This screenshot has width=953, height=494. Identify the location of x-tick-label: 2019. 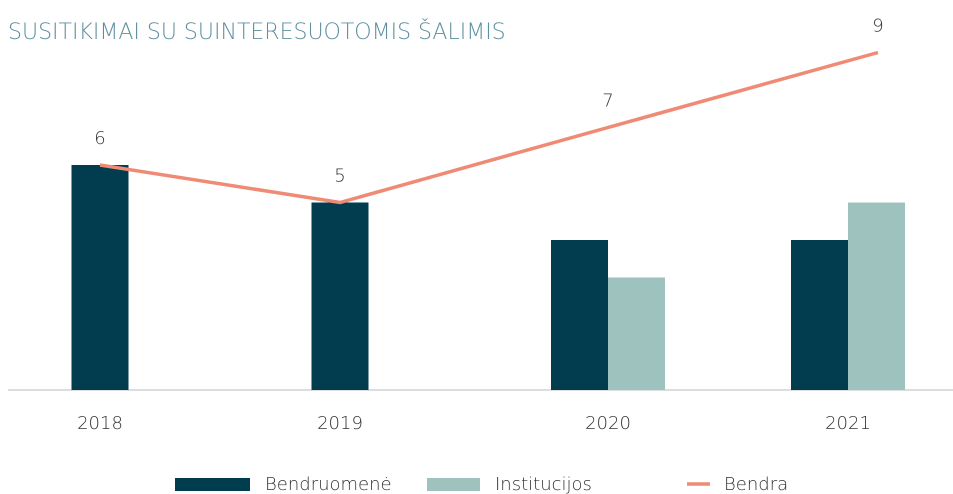
(340, 423).